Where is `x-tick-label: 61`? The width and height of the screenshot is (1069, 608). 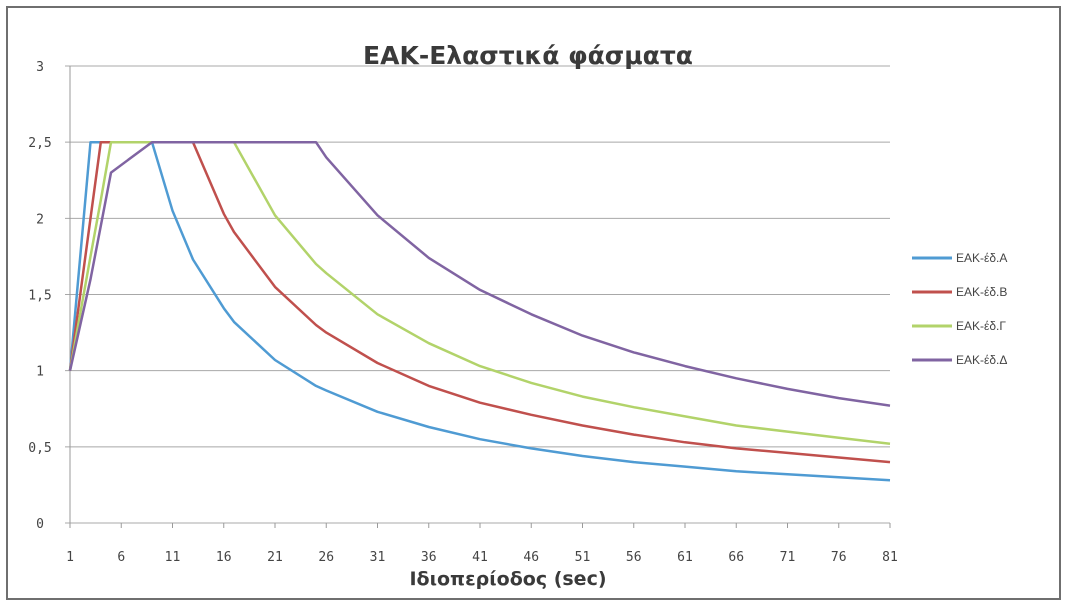 x-tick-label: 61 is located at coordinates (685, 557).